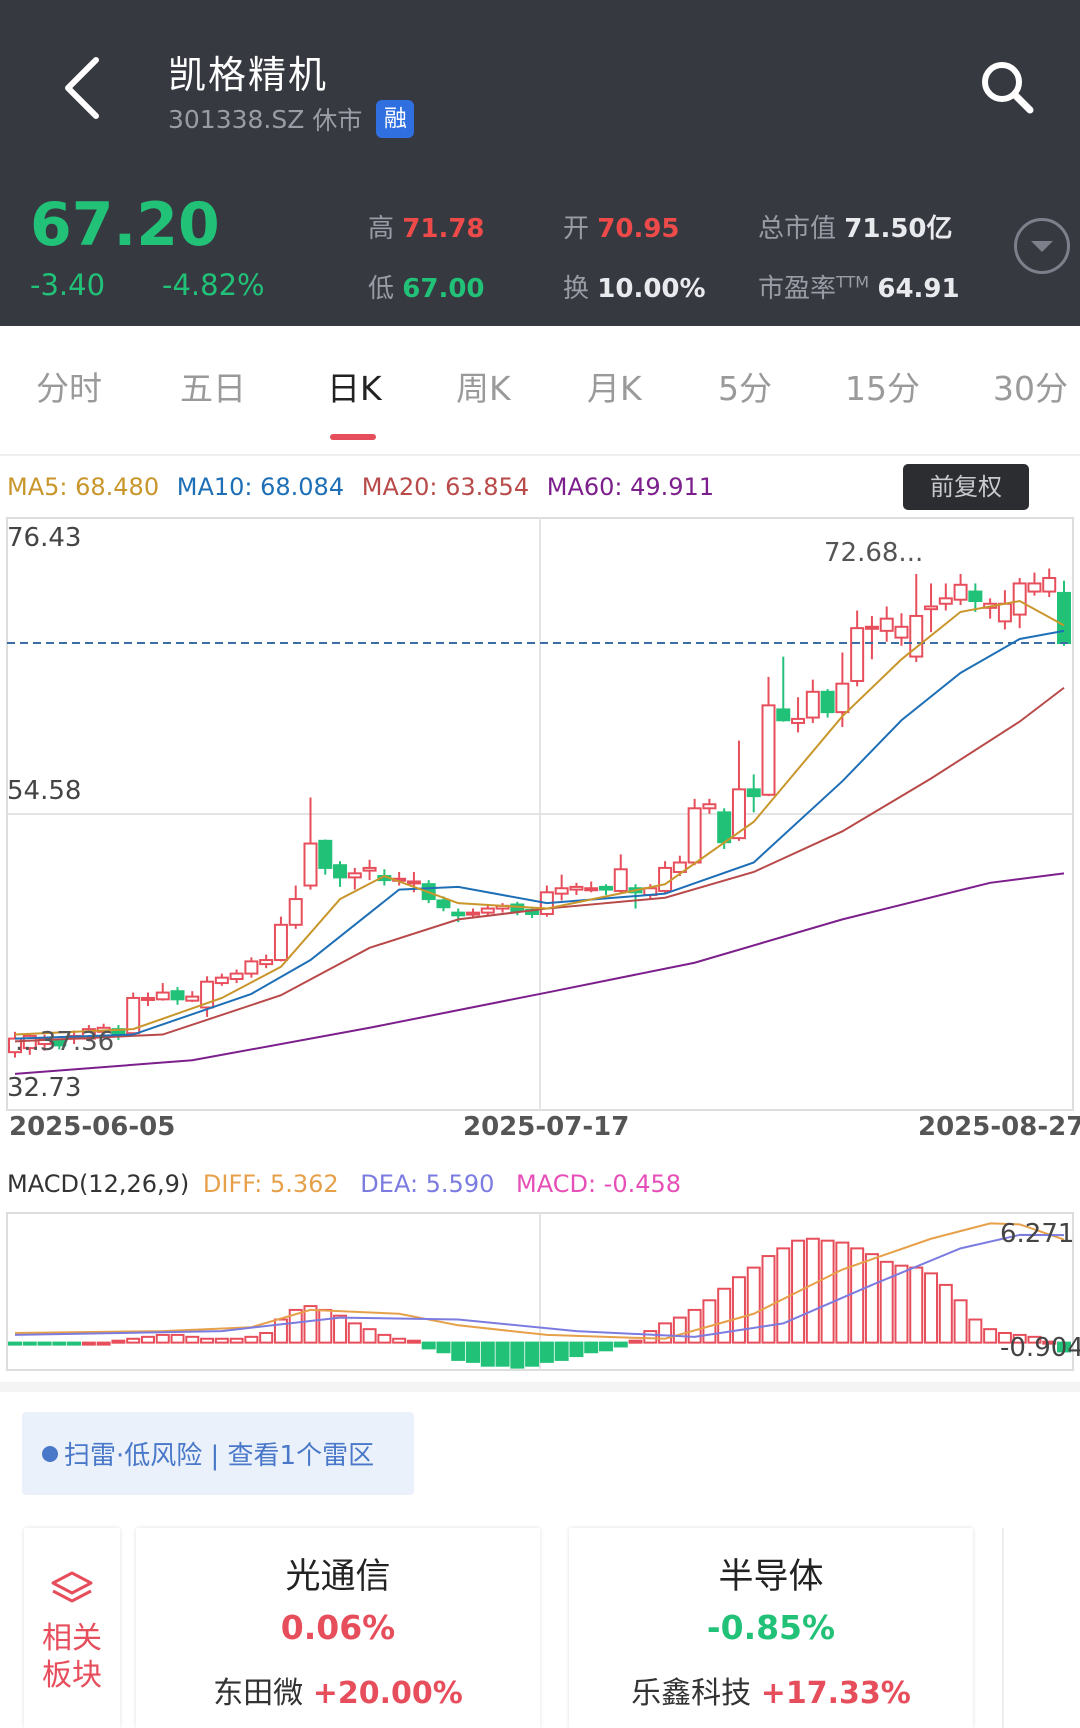 The width and height of the screenshot is (1080, 1728). Describe the element at coordinates (1037, 1234) in the screenshot. I see `macd-y-top-label: 6.271` at that location.